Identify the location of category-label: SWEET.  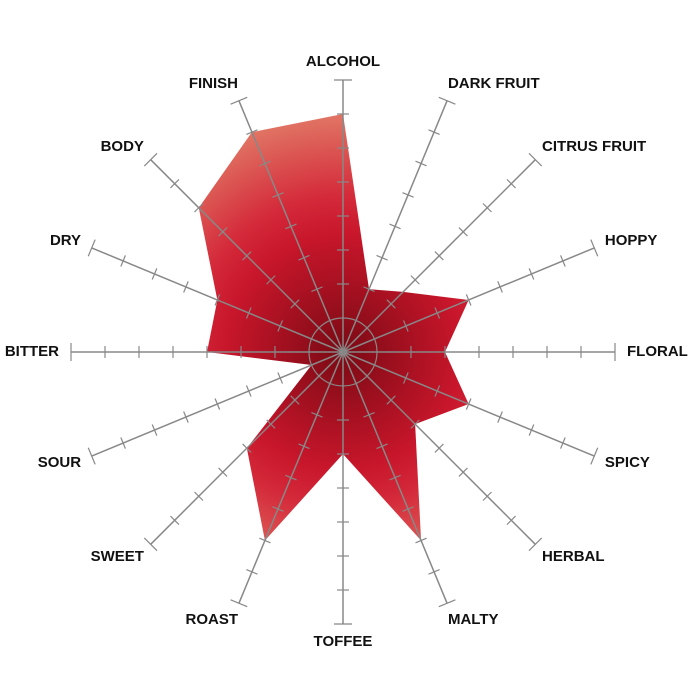
(117, 556).